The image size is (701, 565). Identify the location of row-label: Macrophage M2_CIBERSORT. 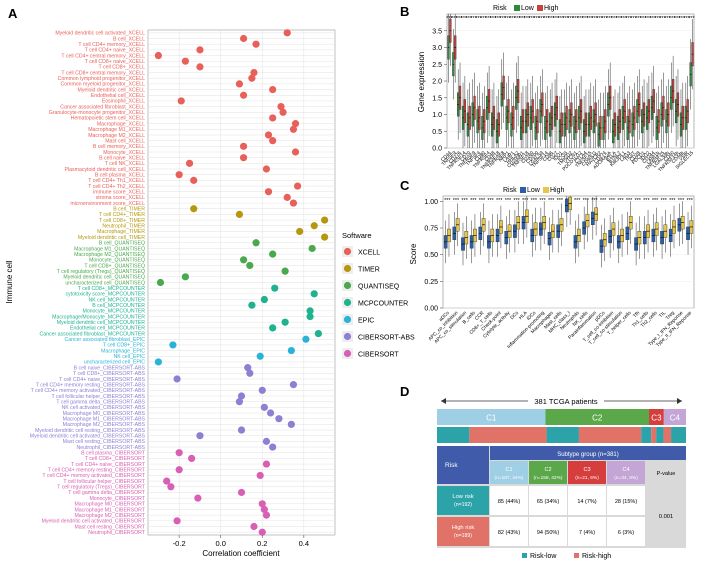
(109, 516).